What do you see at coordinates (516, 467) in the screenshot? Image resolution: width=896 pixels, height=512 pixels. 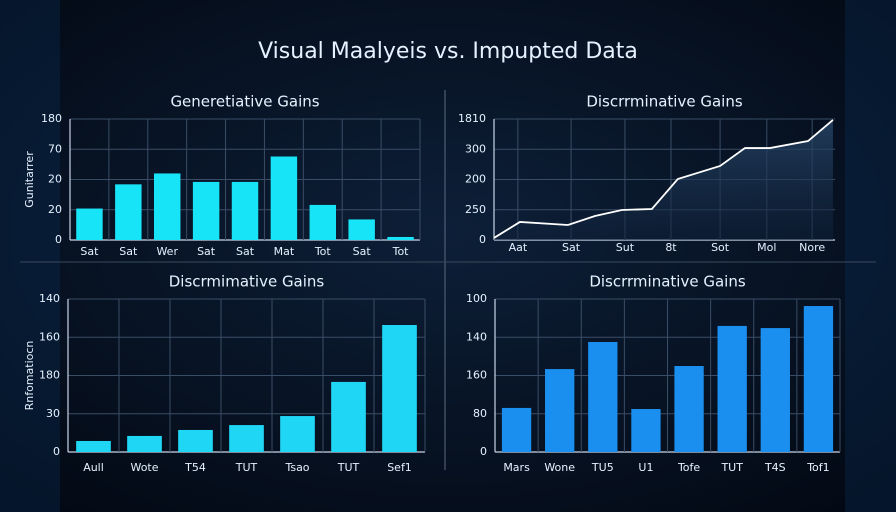 I see `x-tick-label: Mars` at bounding box center [516, 467].